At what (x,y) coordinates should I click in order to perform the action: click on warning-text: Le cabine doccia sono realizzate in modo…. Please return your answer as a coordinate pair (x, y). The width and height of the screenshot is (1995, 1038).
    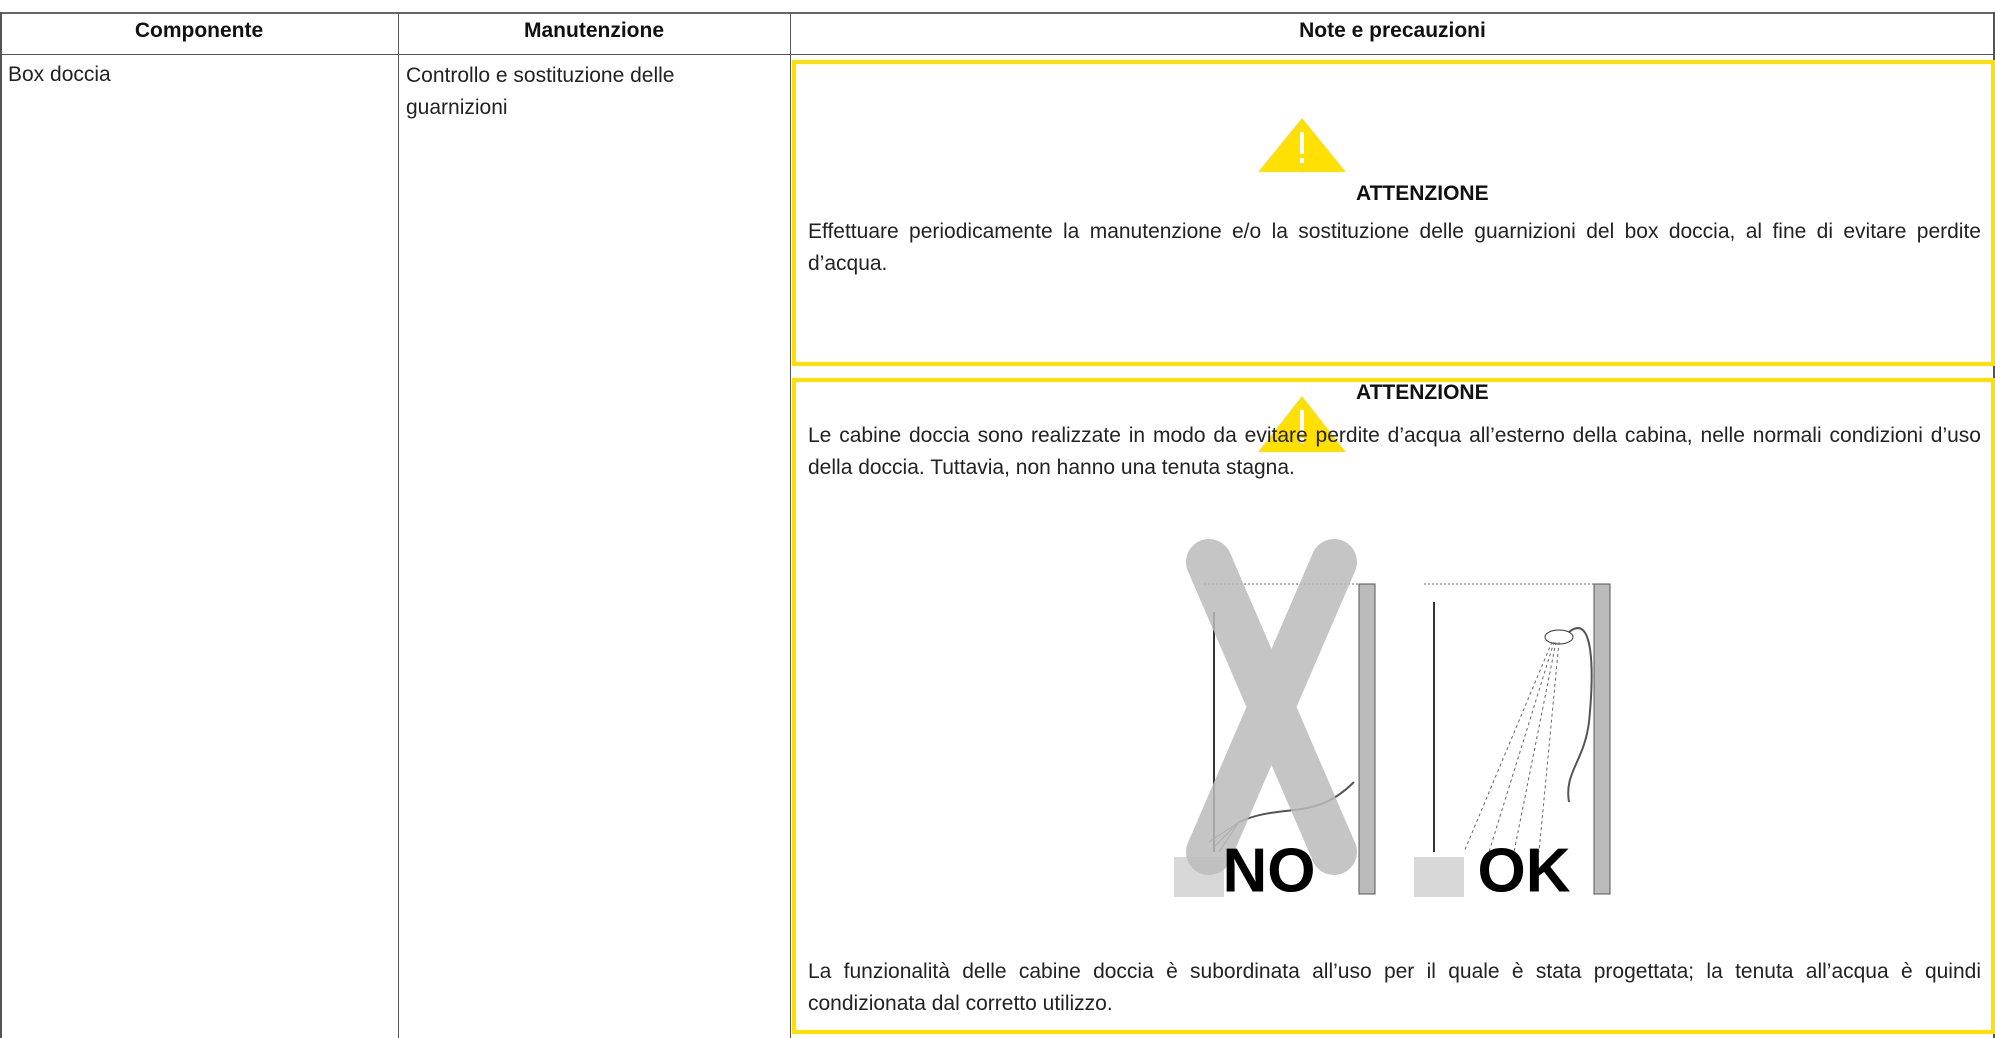
    Looking at the image, I should click on (1394, 451).